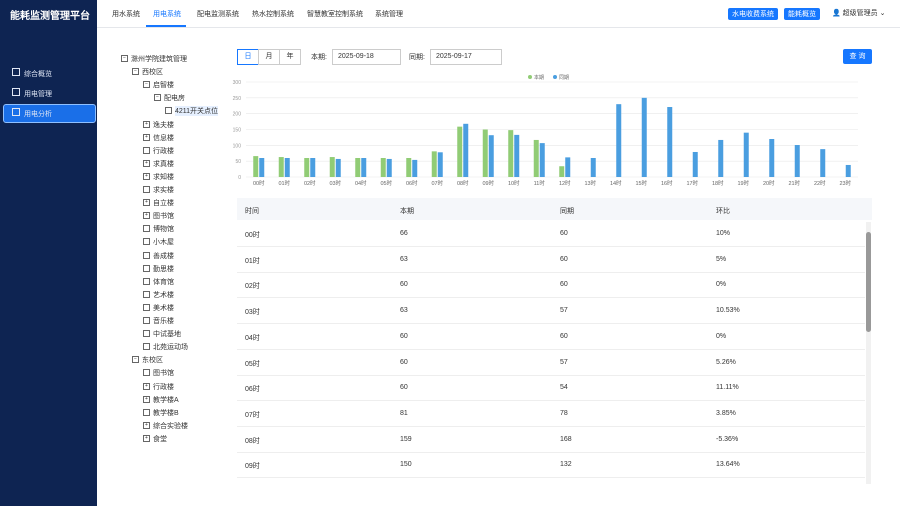 The image size is (900, 506). What do you see at coordinates (820, 183) in the screenshot?
I see `x-tick-label: 22时` at bounding box center [820, 183].